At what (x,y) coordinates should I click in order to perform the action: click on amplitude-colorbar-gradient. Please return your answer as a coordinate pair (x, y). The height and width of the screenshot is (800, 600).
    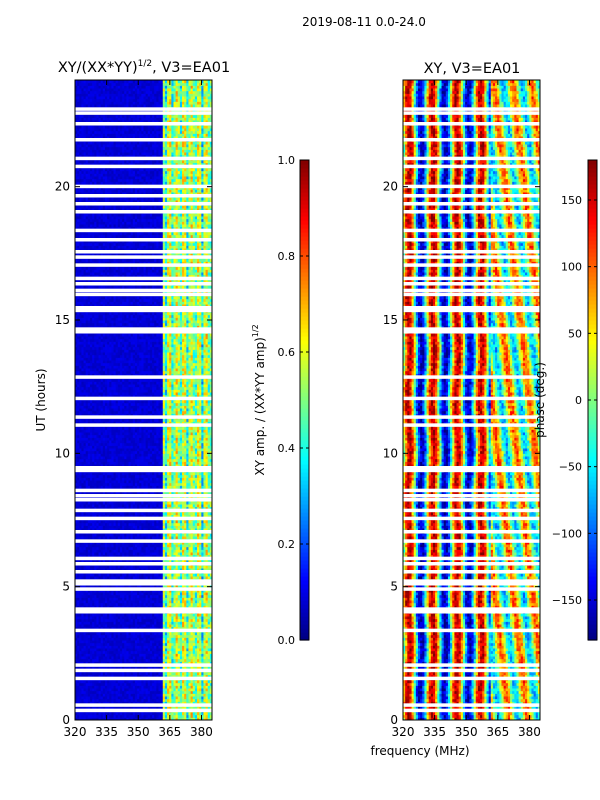
    Looking at the image, I should click on (304, 400).